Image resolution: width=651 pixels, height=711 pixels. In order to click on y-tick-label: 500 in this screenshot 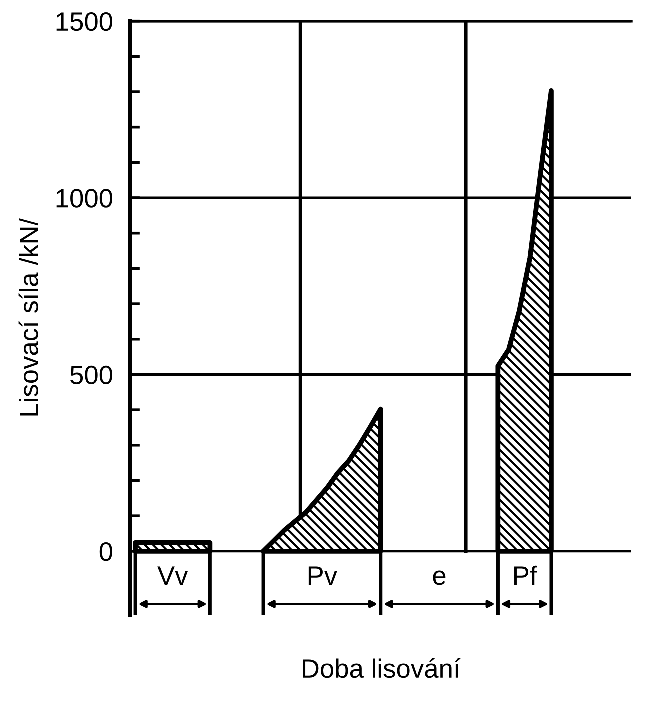, I will do `click(91, 375)`.